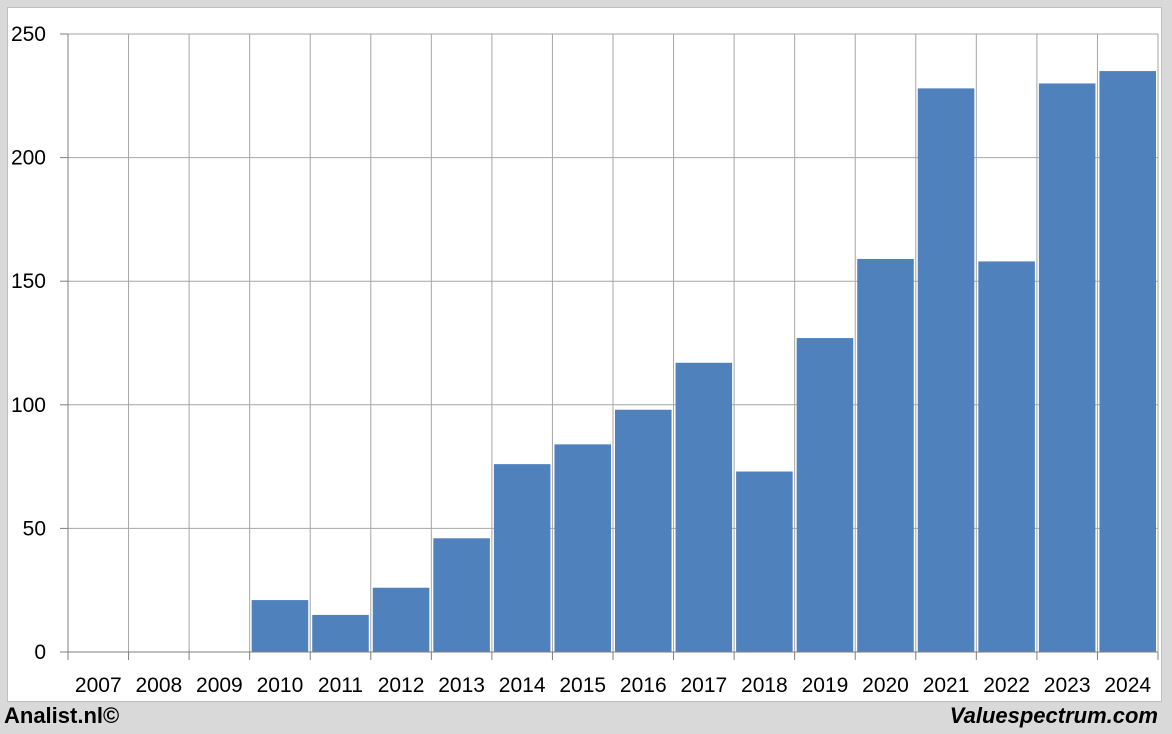 This screenshot has width=1172, height=734. What do you see at coordinates (1053, 715) in the screenshot?
I see `footer-right-brand: Valuespectrum.com` at bounding box center [1053, 715].